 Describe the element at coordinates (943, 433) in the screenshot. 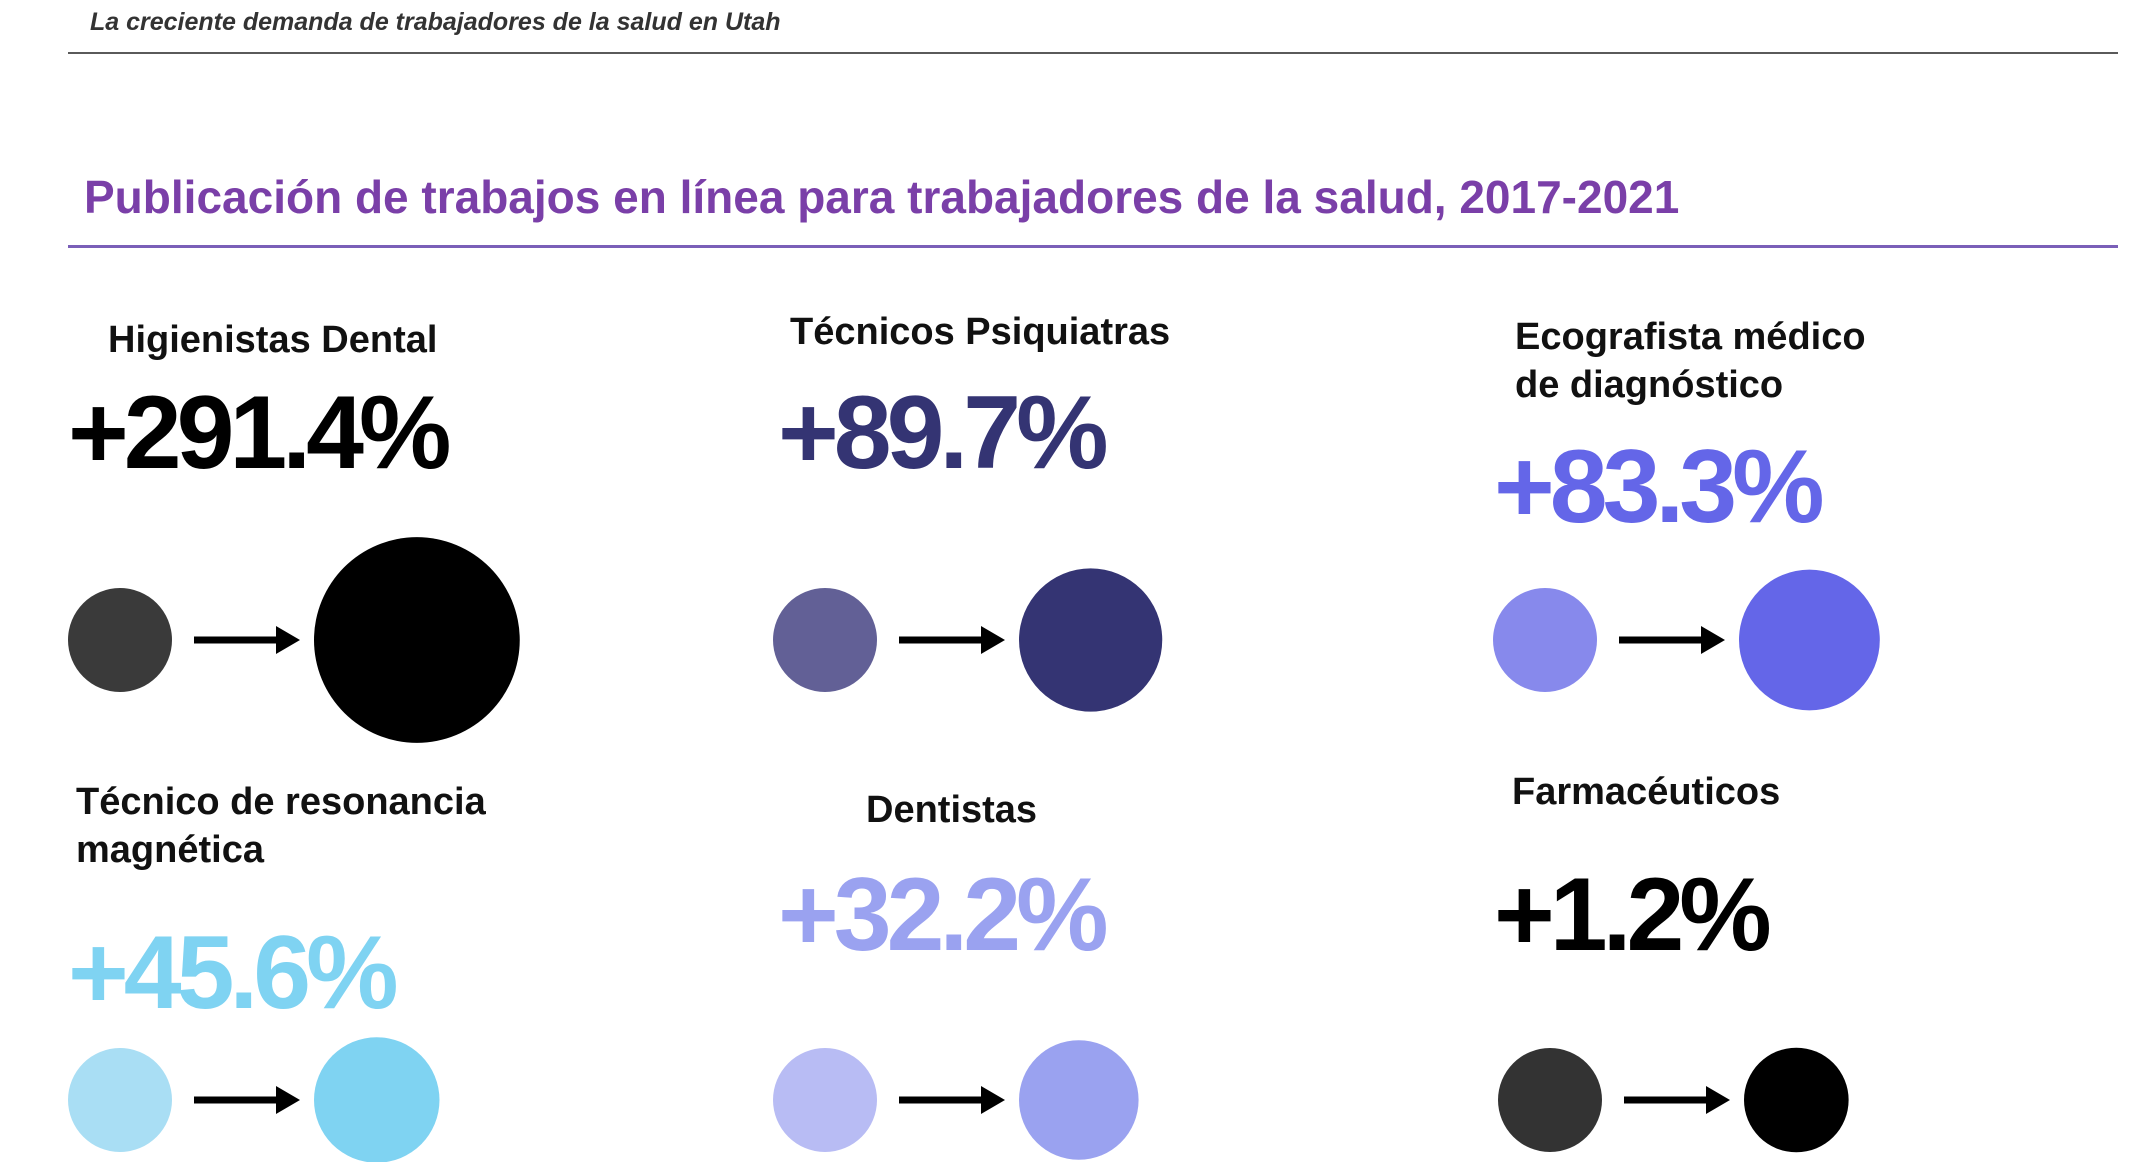

I see `pct-tecnicos-psiquiatras: +89.7%` at that location.